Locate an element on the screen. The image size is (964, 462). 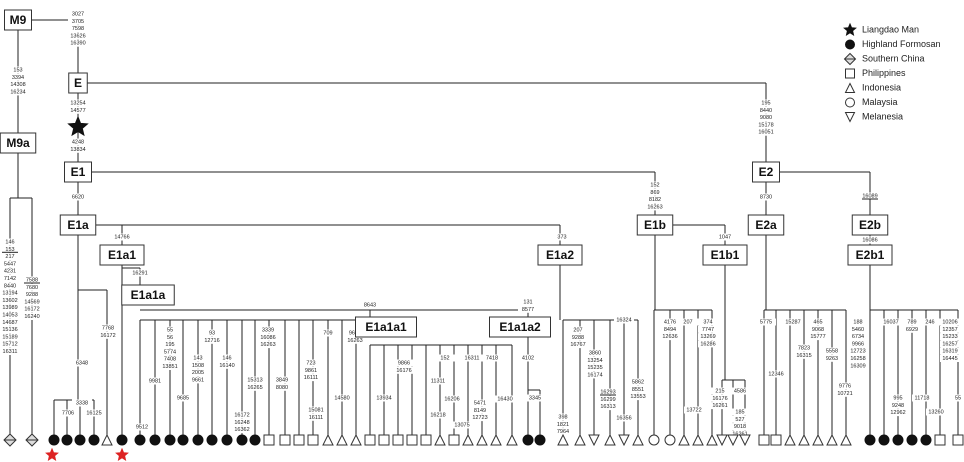
mutation-label: 14580 is located at coordinates (341, 398).